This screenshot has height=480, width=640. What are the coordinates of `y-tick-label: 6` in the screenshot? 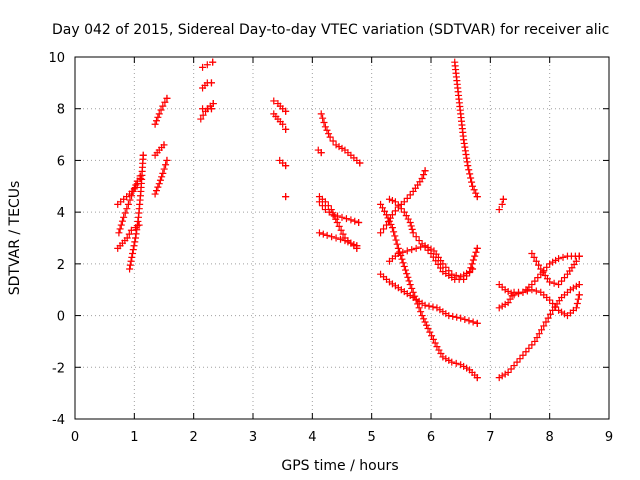 It's located at (61, 161).